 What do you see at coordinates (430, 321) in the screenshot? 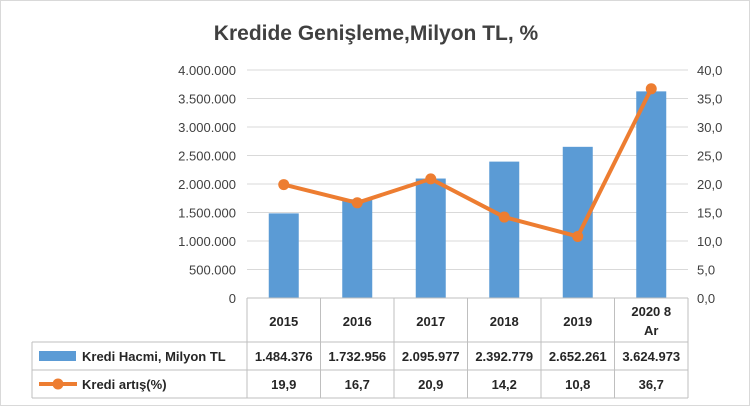
I see `x-tick-label: 2017` at bounding box center [430, 321].